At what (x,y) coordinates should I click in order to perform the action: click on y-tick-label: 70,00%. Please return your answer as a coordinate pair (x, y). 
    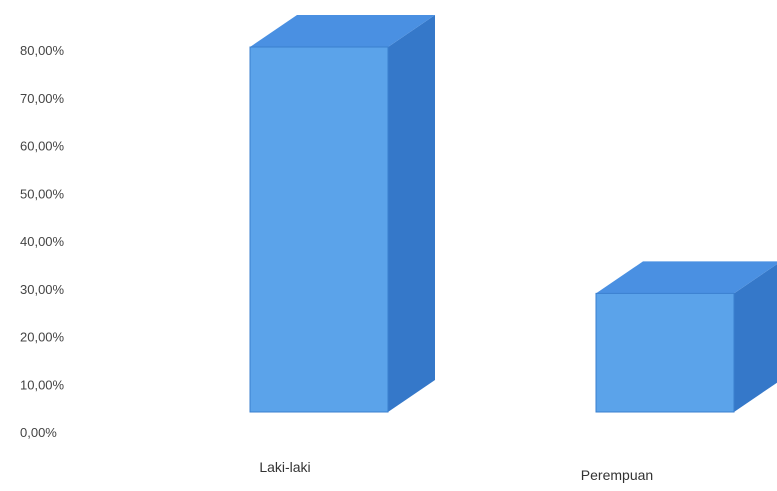
    Looking at the image, I should click on (42, 98).